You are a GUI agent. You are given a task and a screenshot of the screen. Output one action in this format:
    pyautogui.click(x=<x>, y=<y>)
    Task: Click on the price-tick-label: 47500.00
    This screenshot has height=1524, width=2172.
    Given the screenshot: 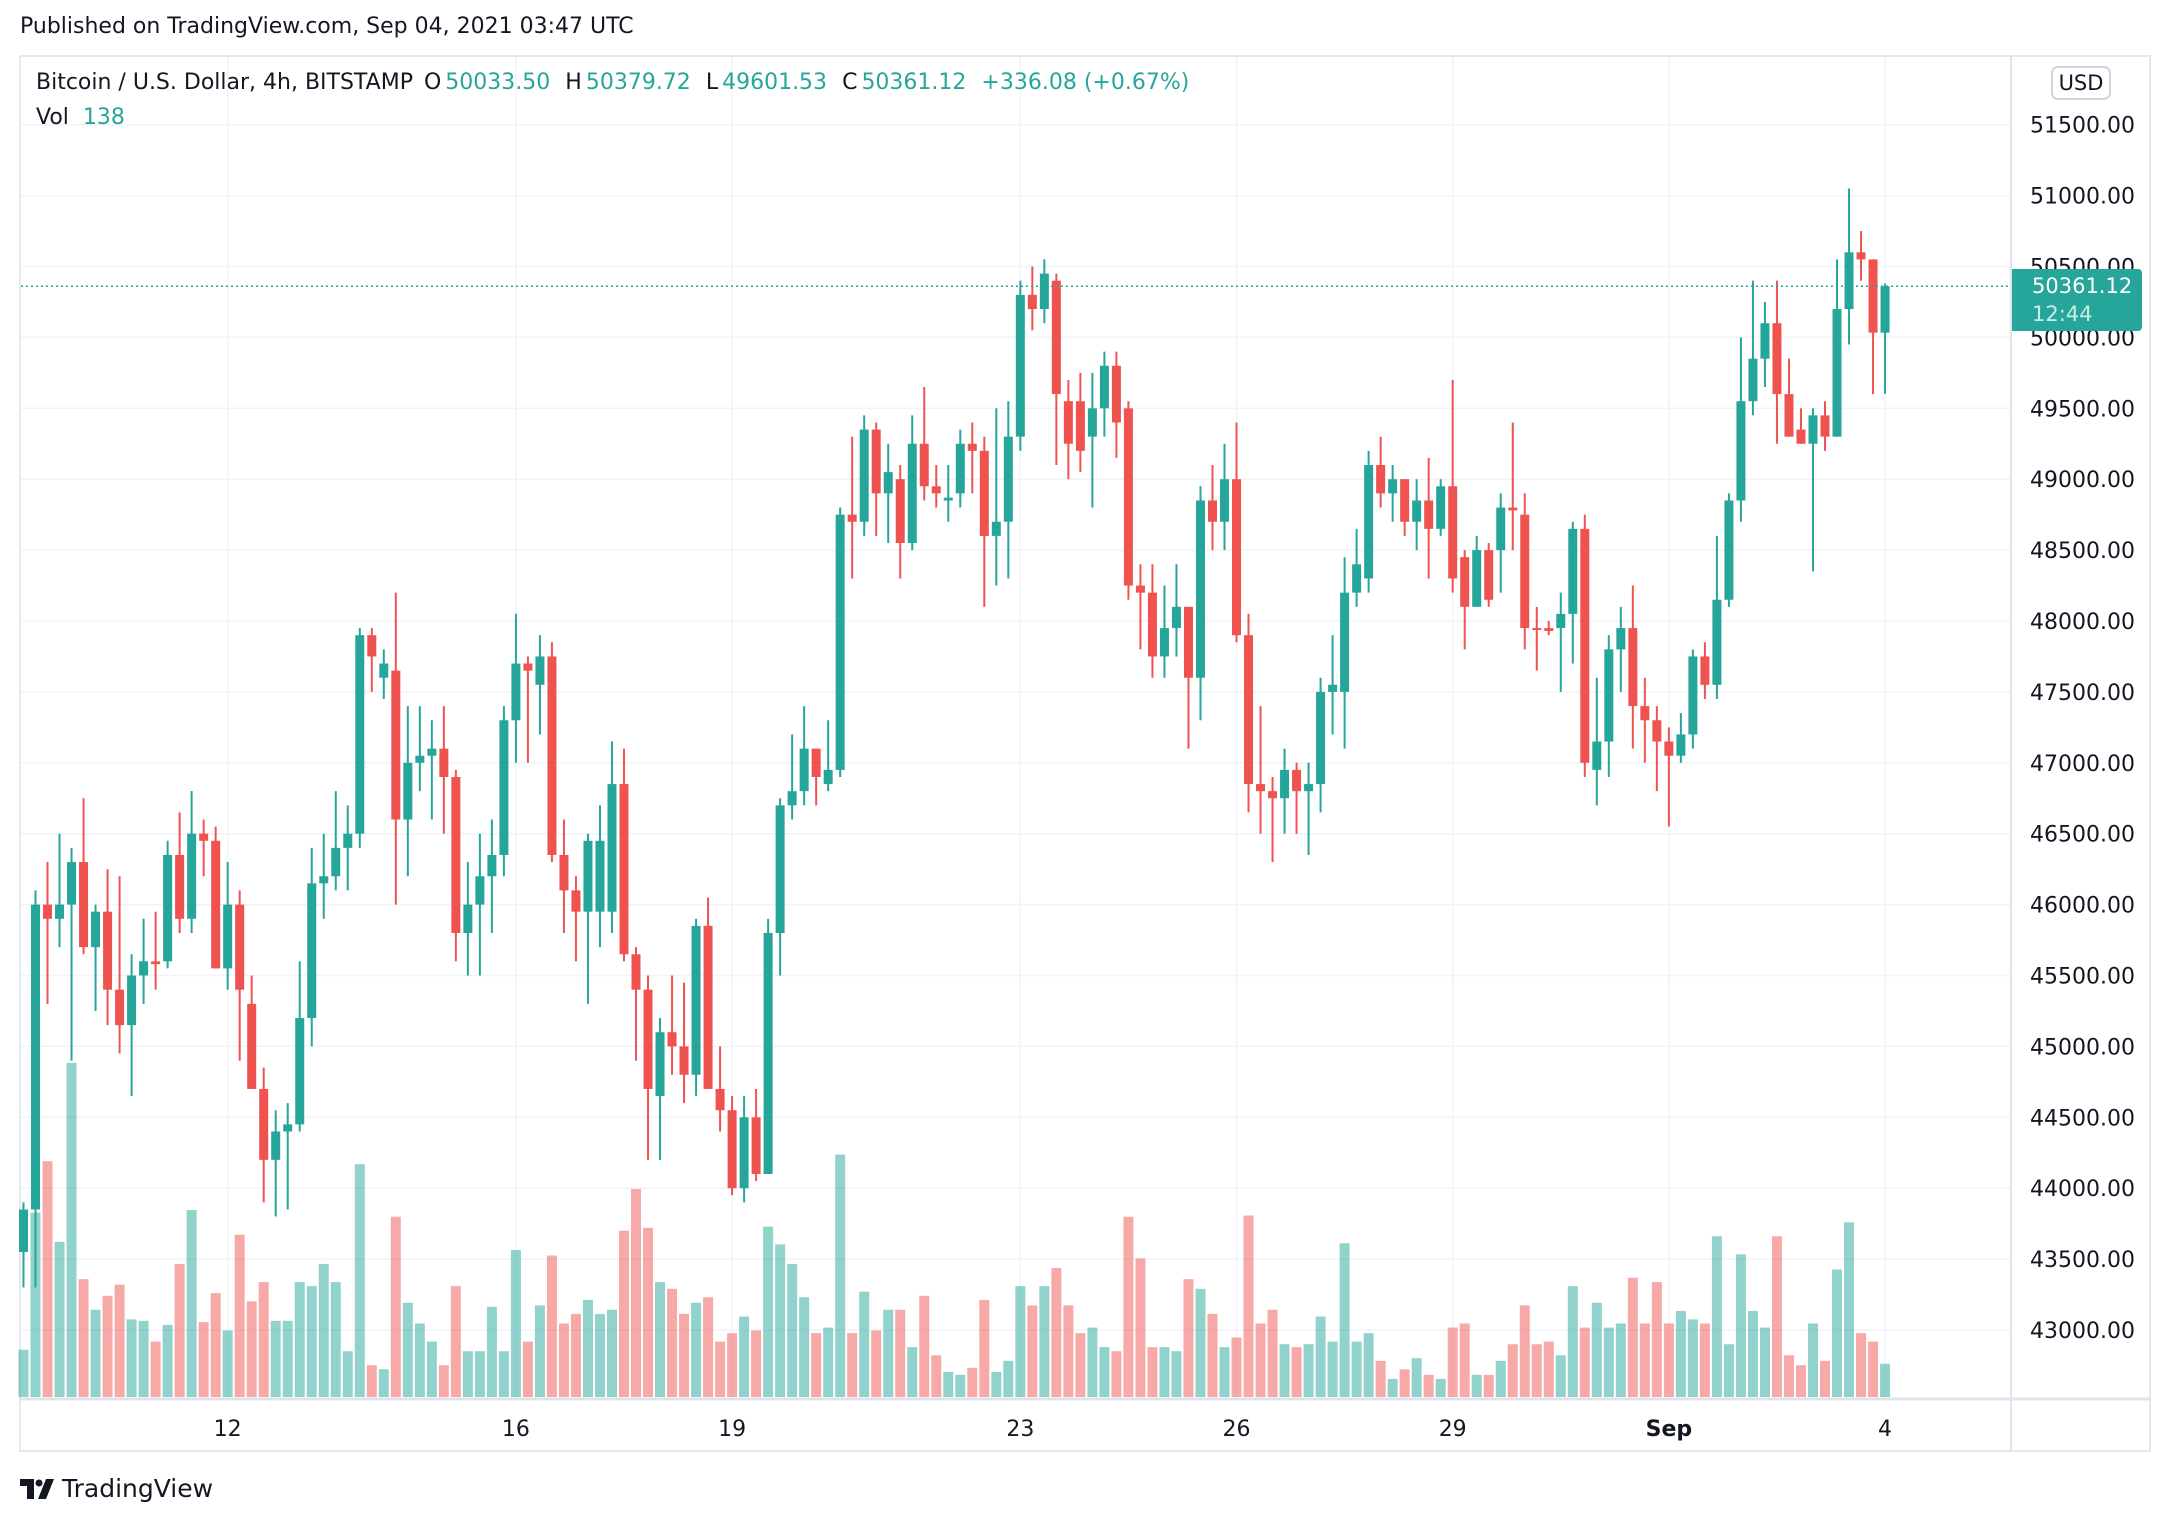 What is the action you would take?
    pyautogui.click(x=2082, y=693)
    